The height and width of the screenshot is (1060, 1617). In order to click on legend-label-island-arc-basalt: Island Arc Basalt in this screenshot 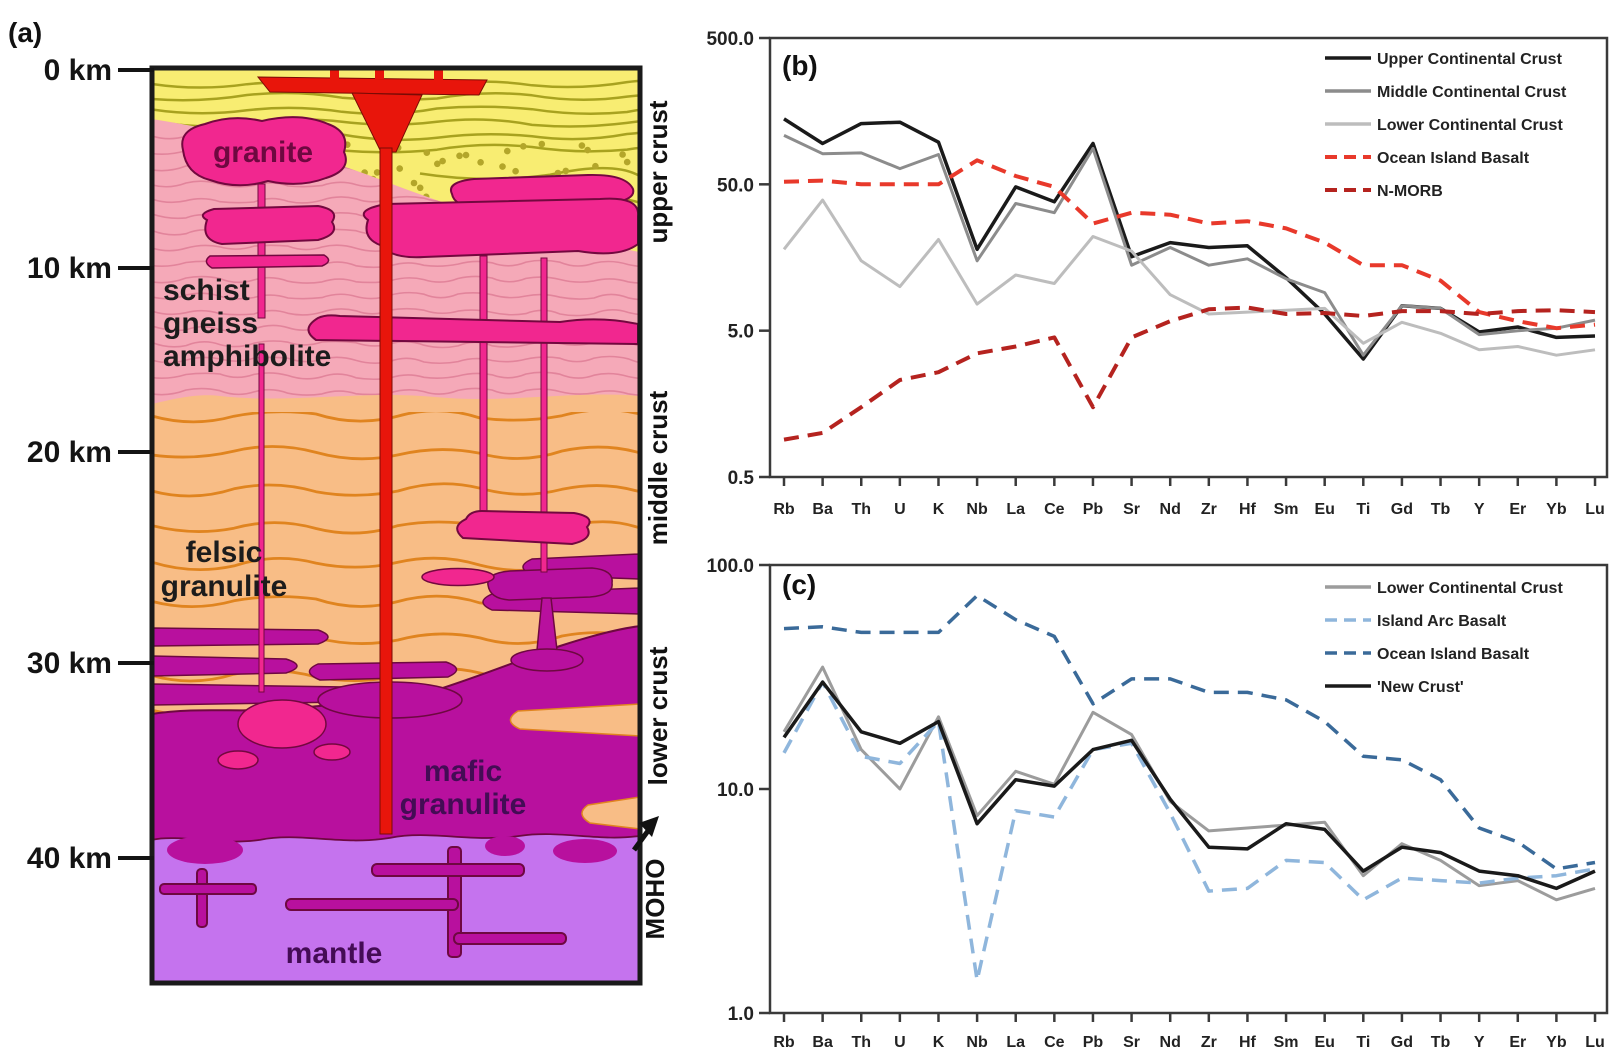, I will do `click(1442, 621)`.